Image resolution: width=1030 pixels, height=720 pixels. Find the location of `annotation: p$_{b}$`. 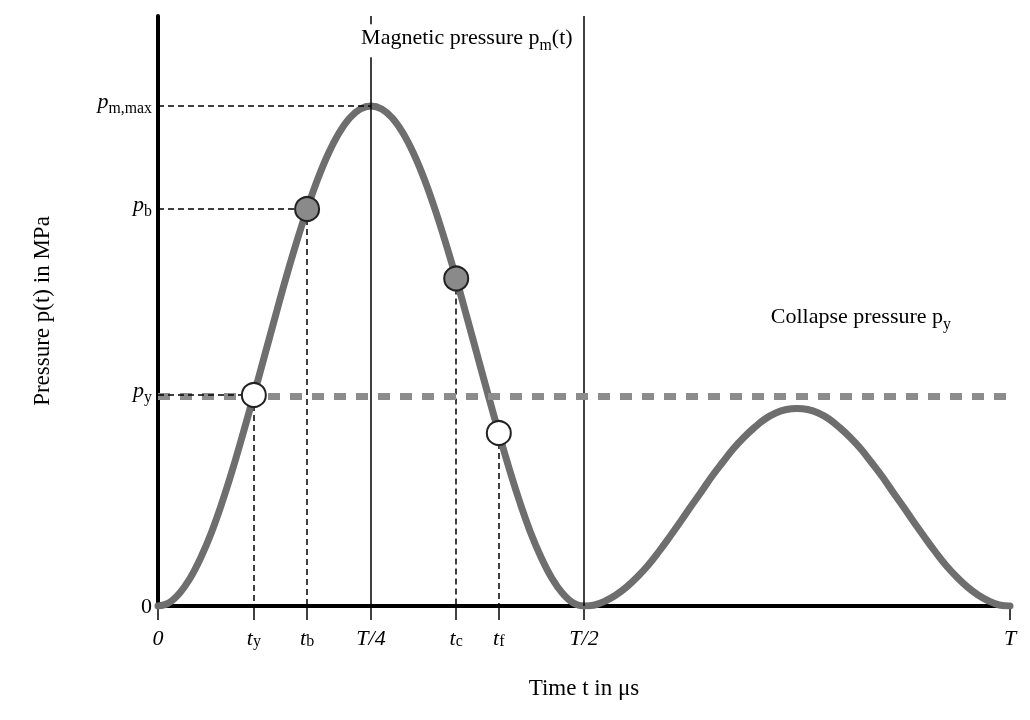

annotation: p$_{b}$ is located at coordinates (142, 206).